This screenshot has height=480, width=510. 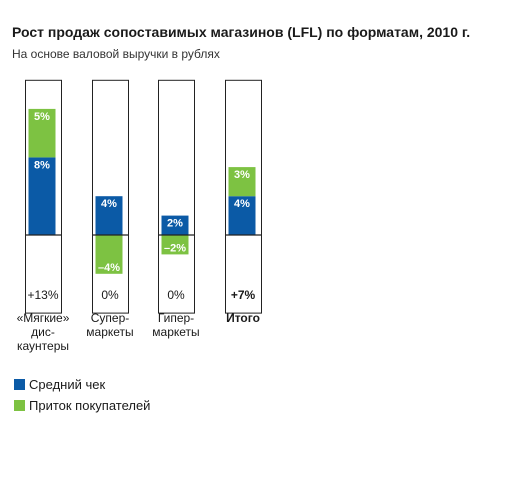 I want to click on data-label: 3%, so click(x=242, y=175).